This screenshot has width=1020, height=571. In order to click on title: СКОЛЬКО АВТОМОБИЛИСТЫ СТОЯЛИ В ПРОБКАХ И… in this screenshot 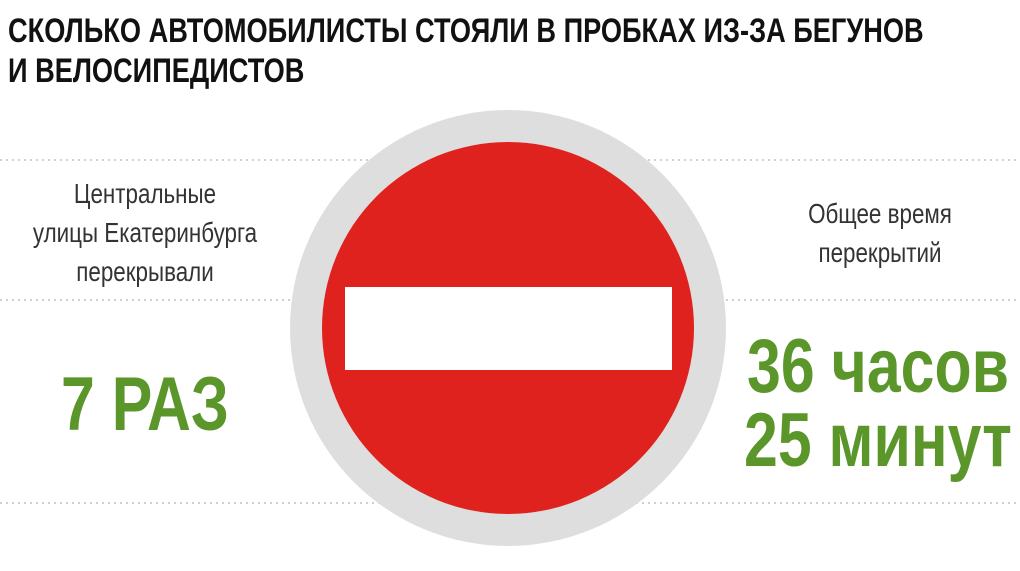, I will do `click(466, 30)`.